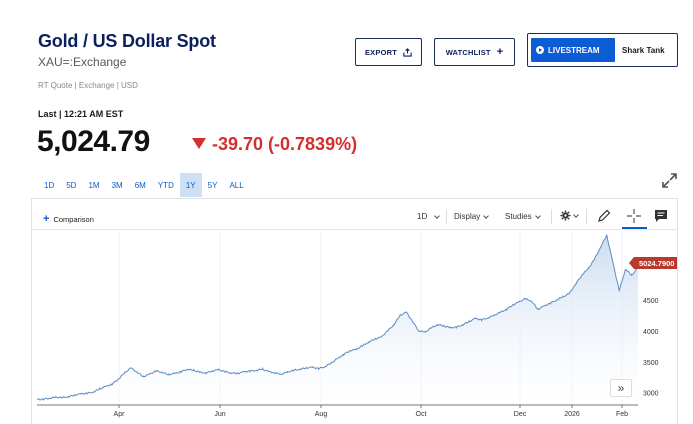 The width and height of the screenshot is (693, 424). Describe the element at coordinates (93, 141) in the screenshot. I see `last-price: 5,024.79` at that location.